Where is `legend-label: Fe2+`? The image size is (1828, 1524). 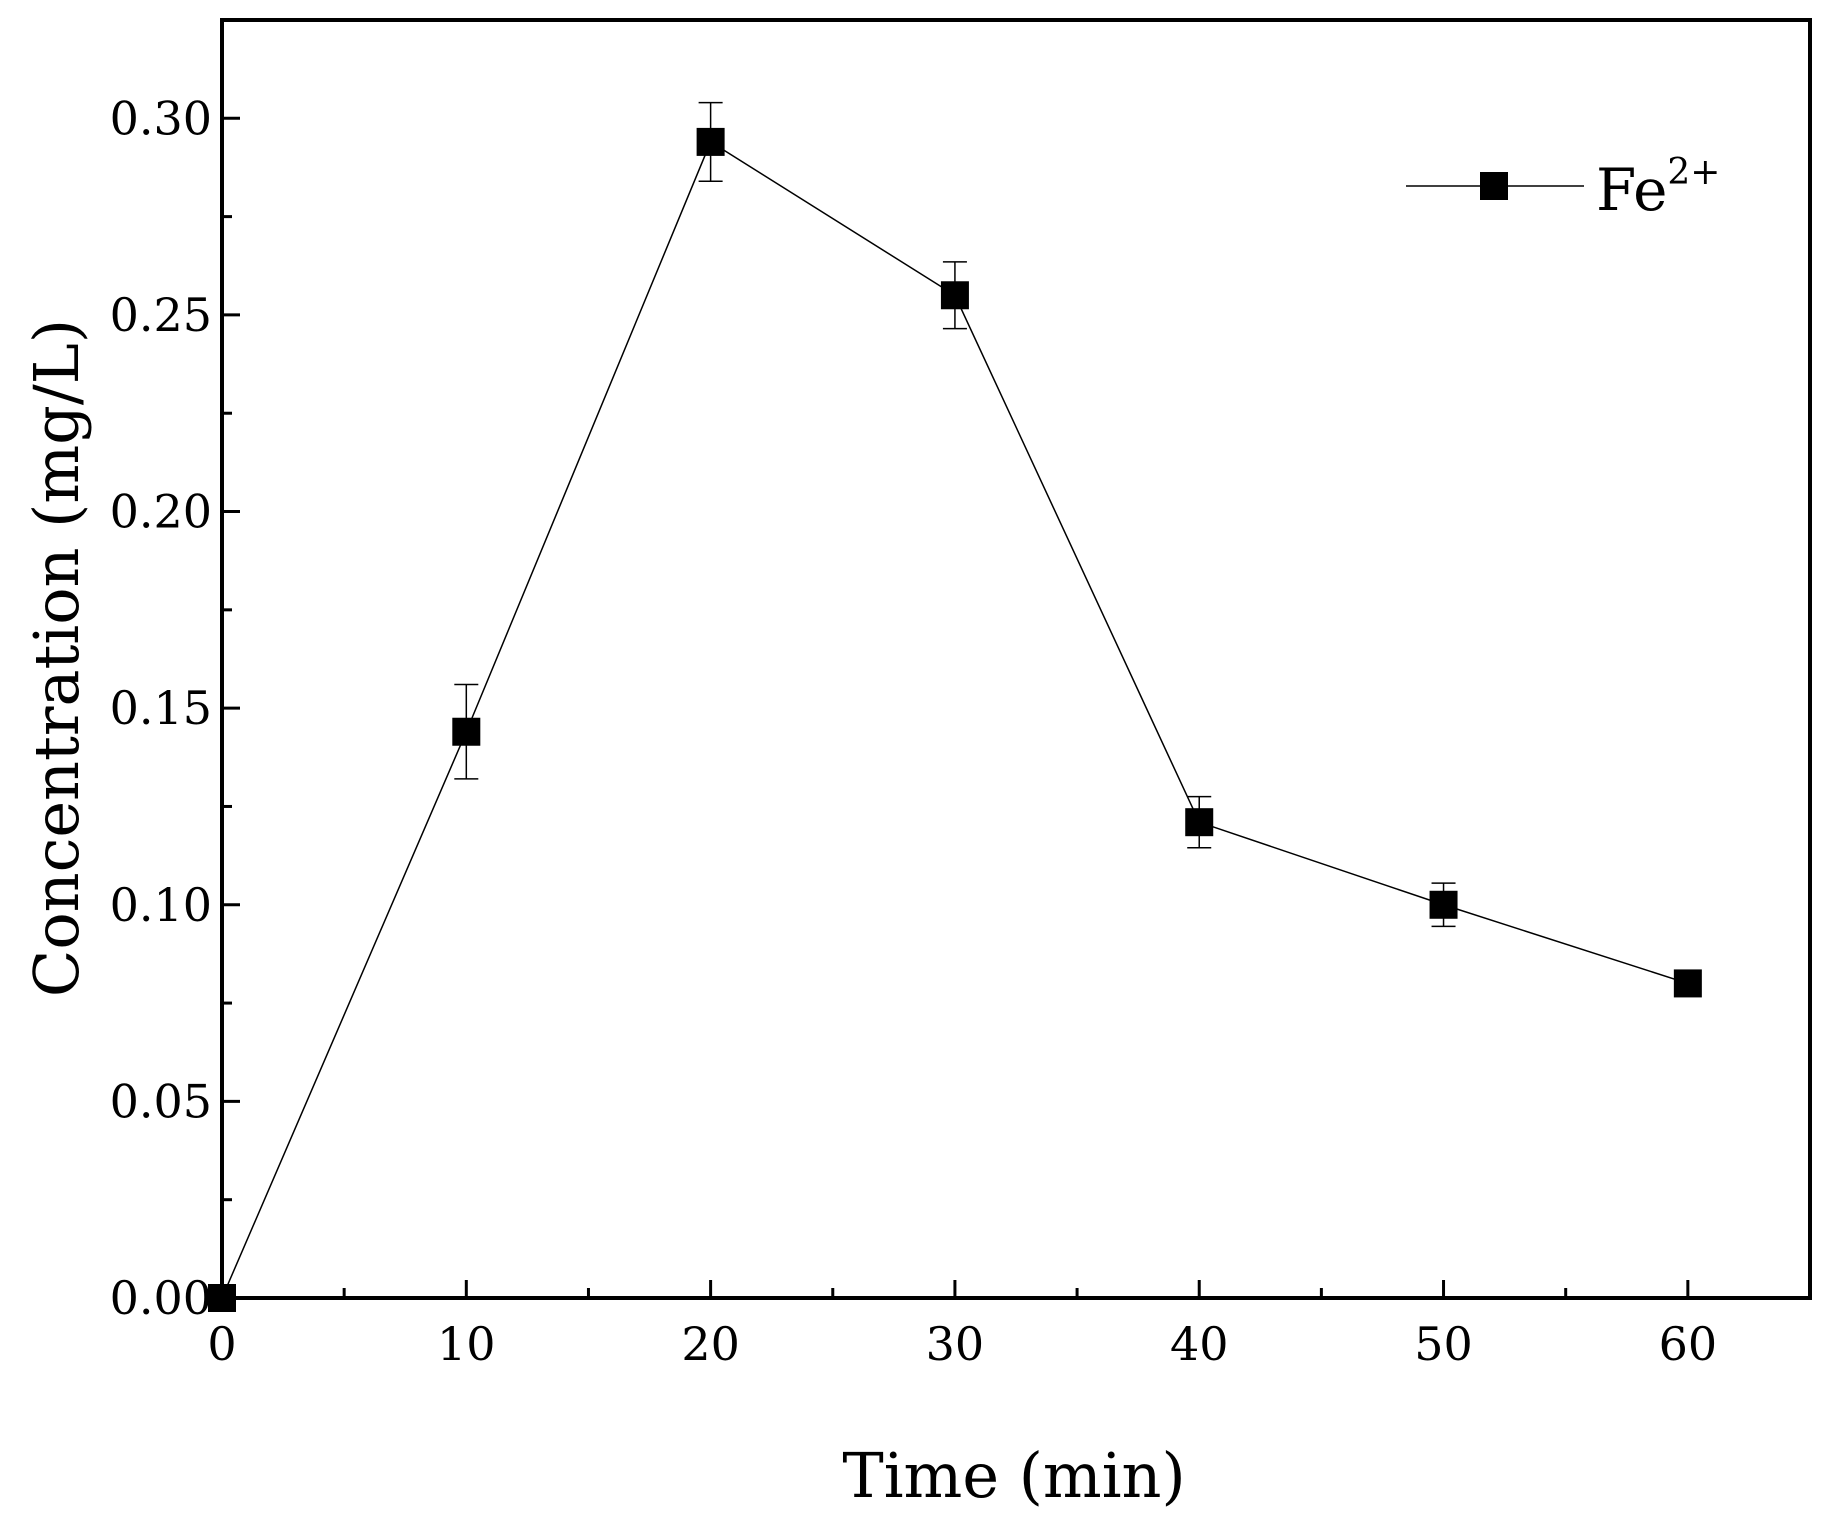 legend-label: Fe2+ is located at coordinates (1658, 188).